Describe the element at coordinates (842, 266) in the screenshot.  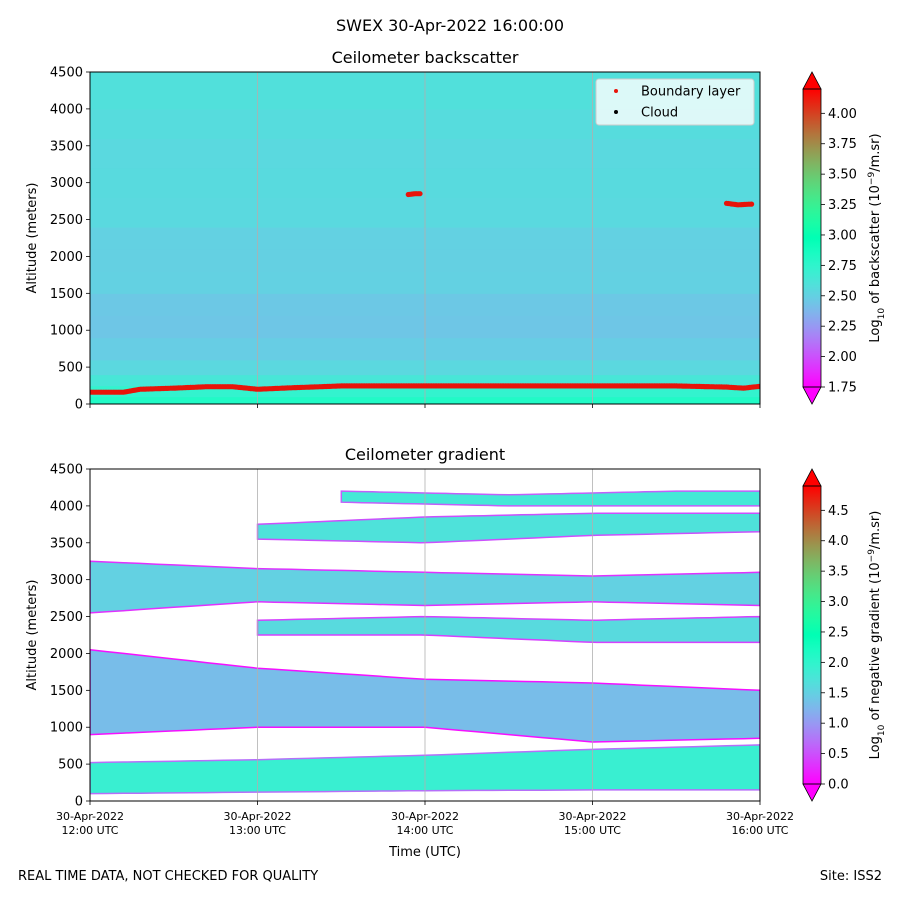
I see `colorbar-tick-label: 2.75` at that location.